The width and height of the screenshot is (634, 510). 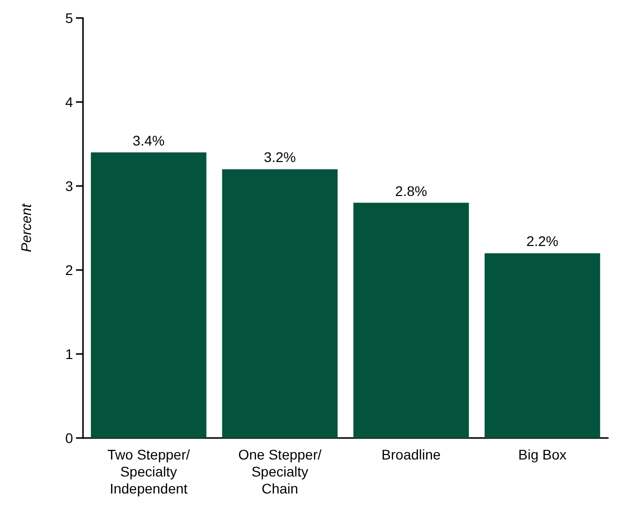 I want to click on data-label: 2.2%, so click(x=542, y=241).